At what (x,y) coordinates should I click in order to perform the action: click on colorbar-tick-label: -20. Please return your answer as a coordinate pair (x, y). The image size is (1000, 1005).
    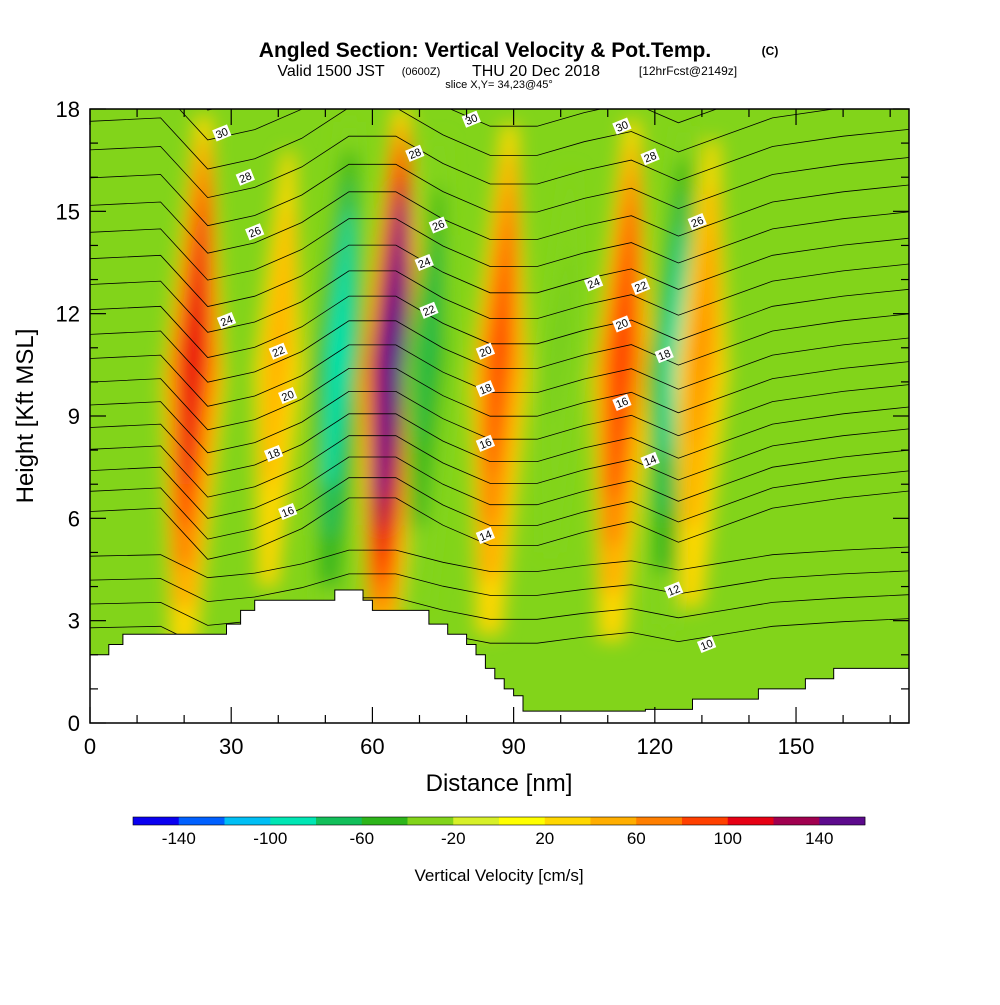
    Looking at the image, I should click on (453, 838).